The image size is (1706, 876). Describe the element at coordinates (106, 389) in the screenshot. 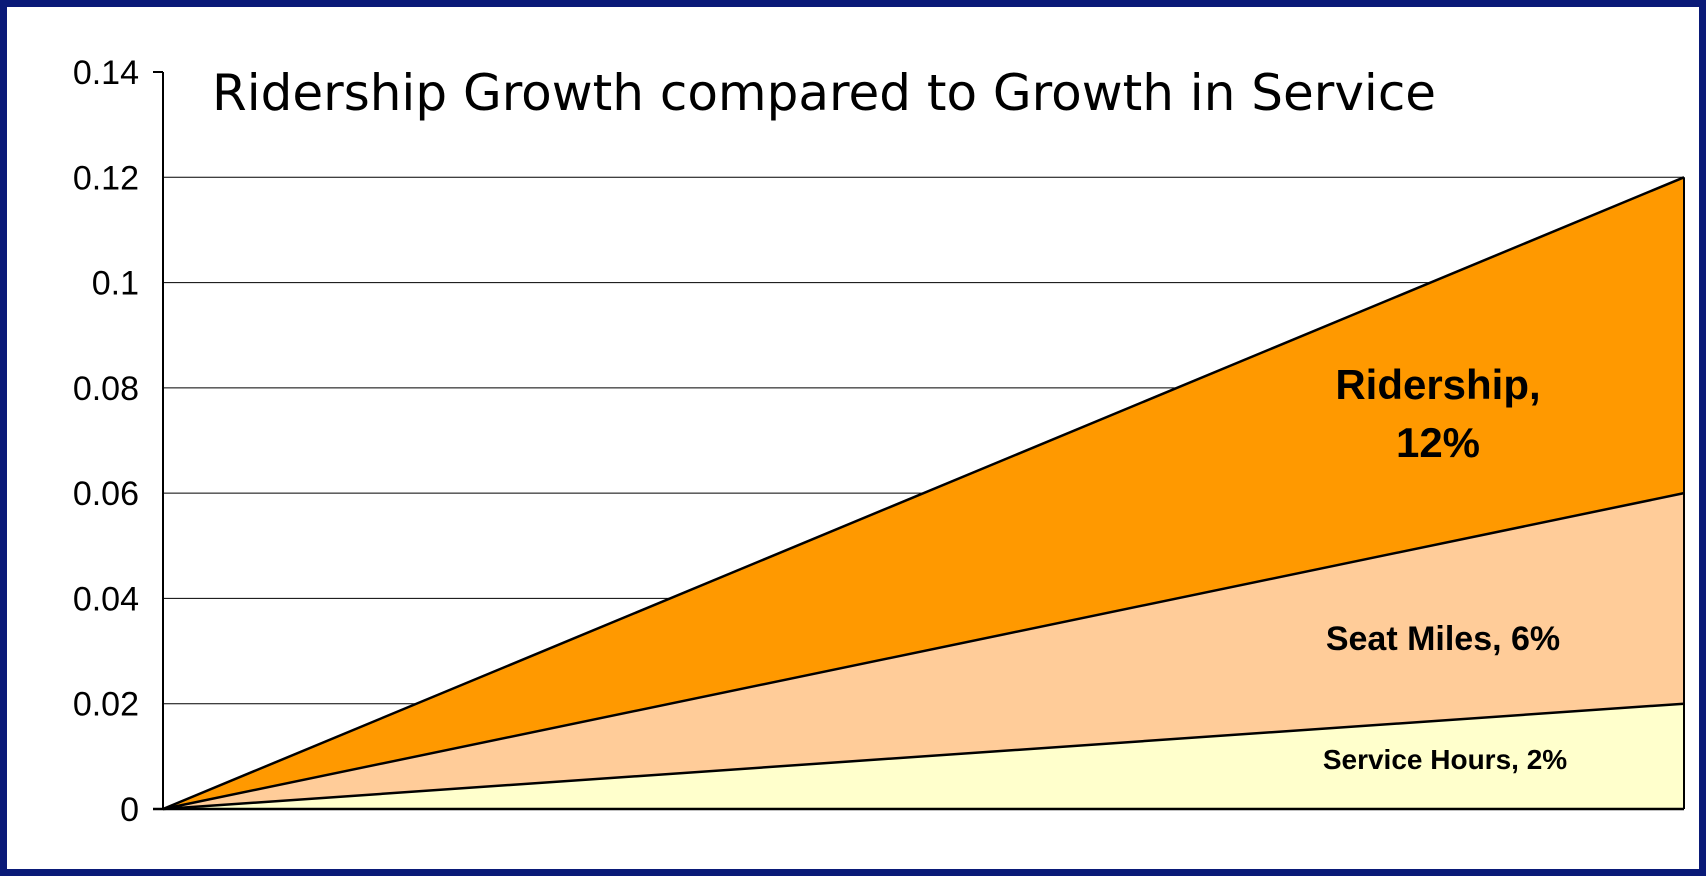

I see `y-tick-label: 0.08` at that location.